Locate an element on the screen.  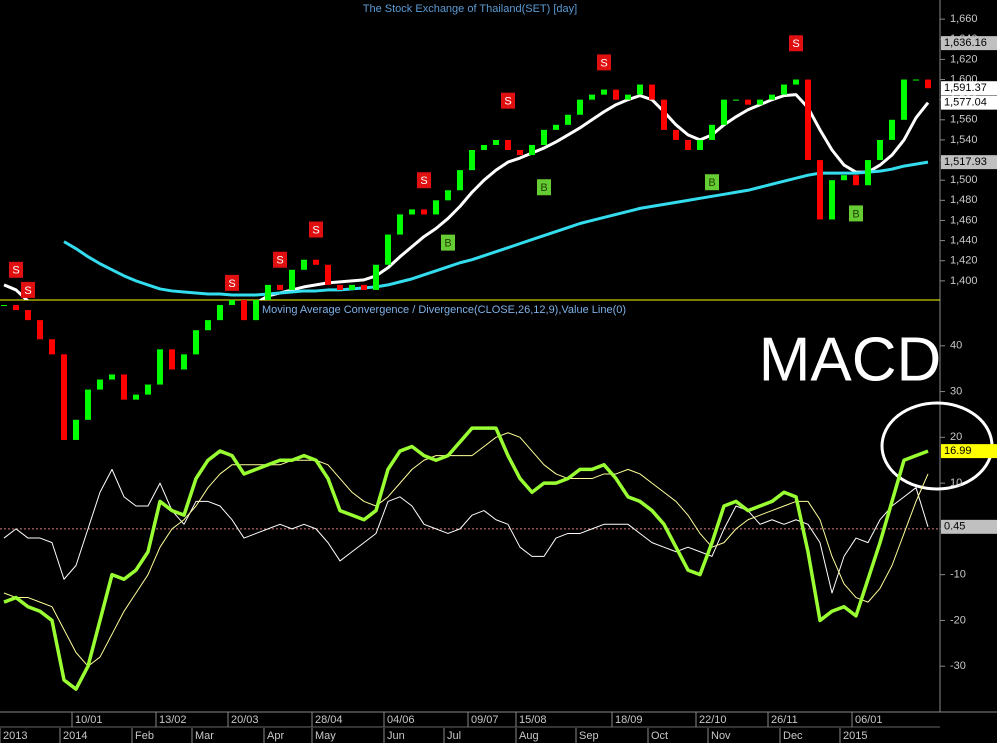
x-tick-label: 28/04 is located at coordinates (329, 720).